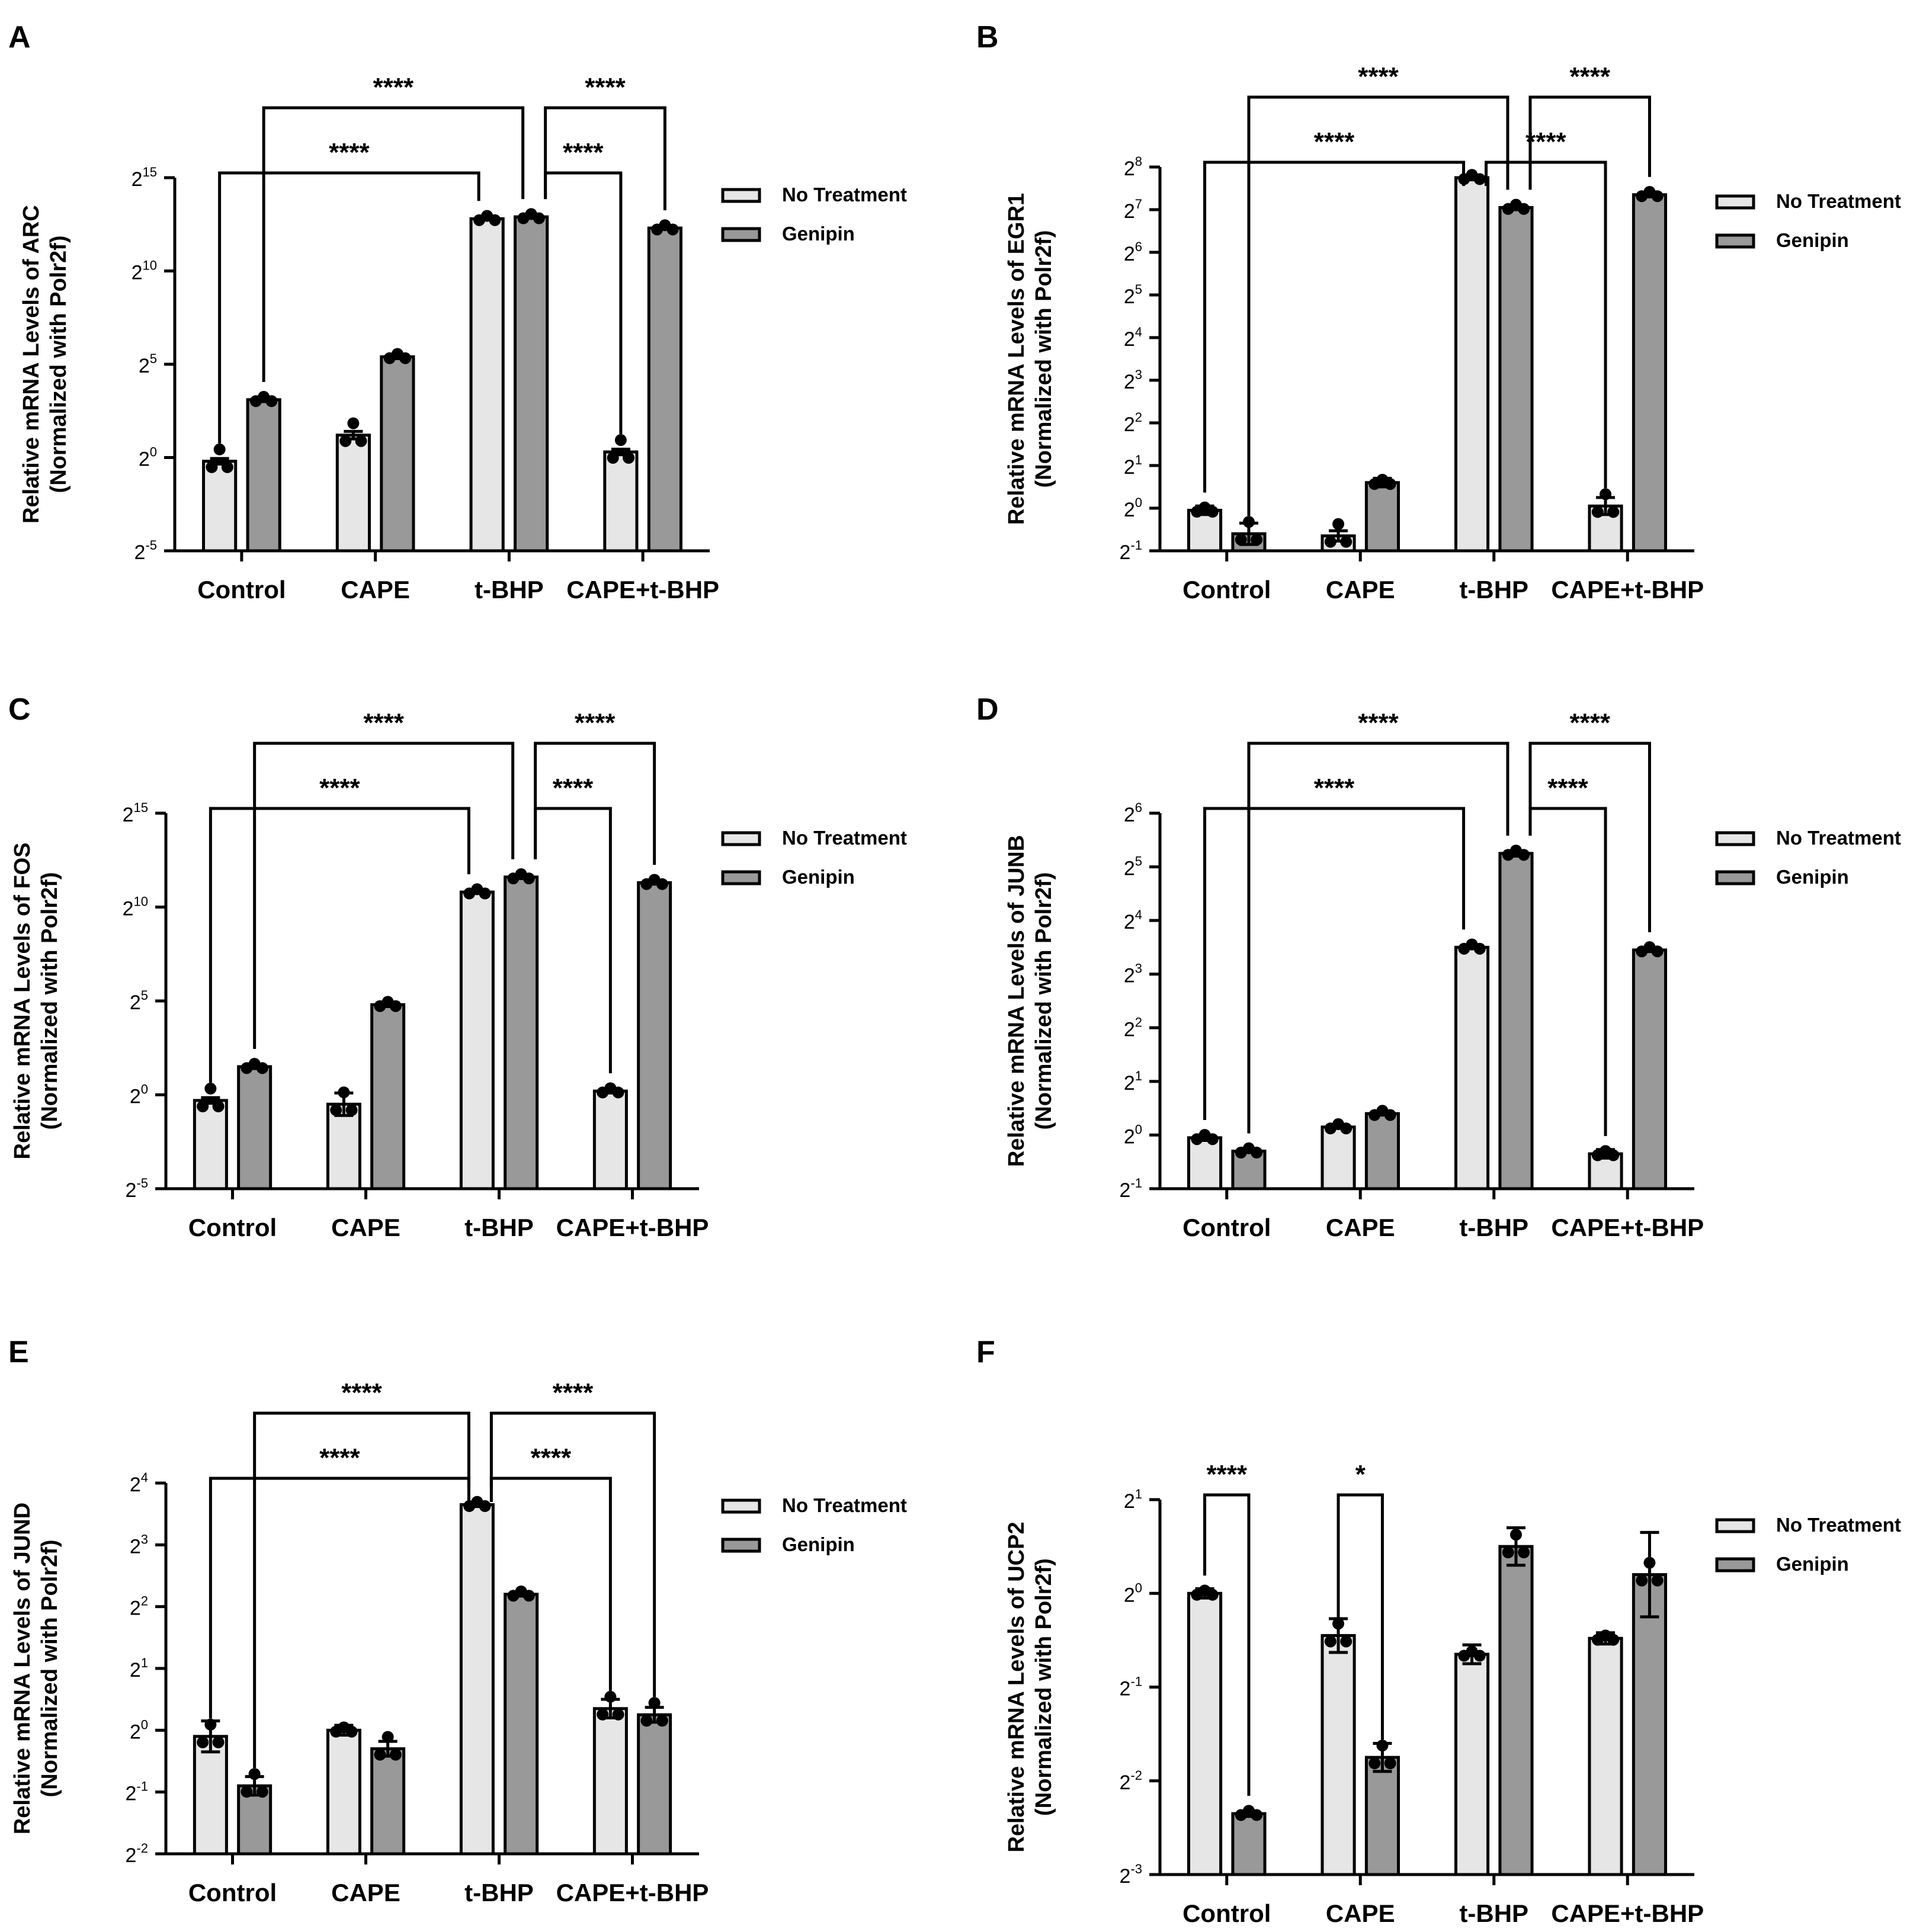 The image size is (1923, 1932). Describe the element at coordinates (1133, 423) in the screenshot. I see `y-tick-label: 22` at that location.